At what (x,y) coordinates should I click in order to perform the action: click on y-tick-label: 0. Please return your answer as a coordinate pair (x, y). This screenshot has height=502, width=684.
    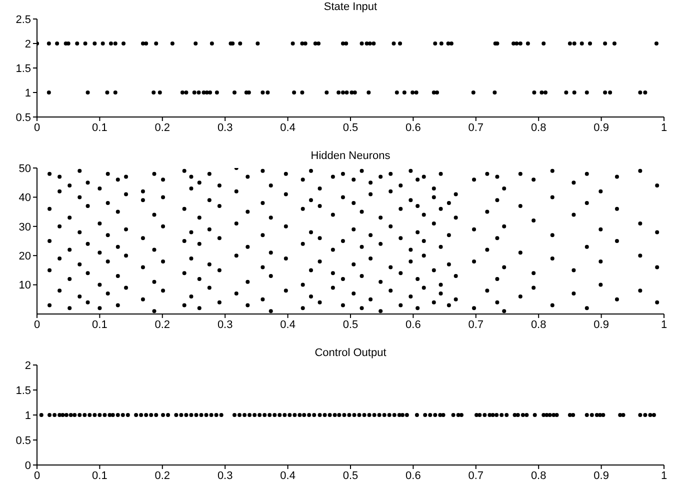
    Looking at the image, I should click on (27, 466).